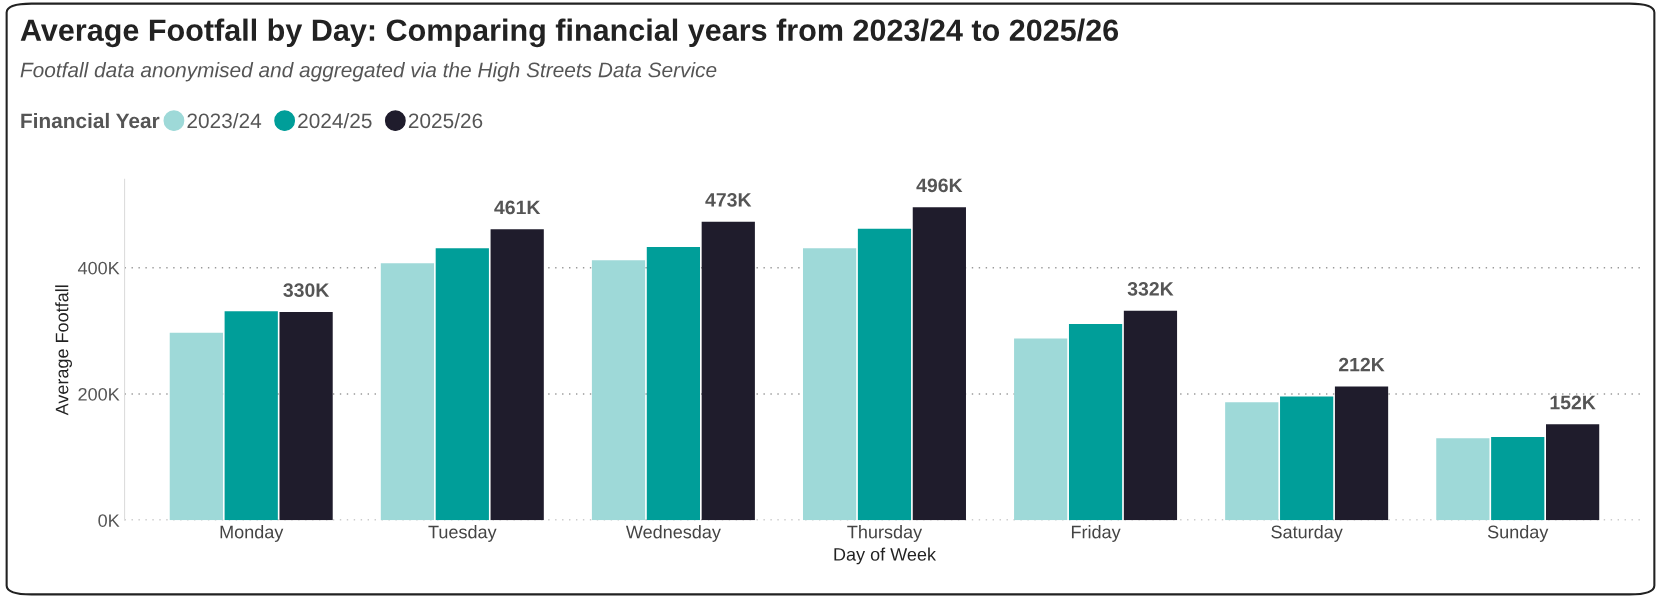 The height and width of the screenshot is (598, 1661). What do you see at coordinates (224, 120) in the screenshot?
I see `legend-label: 2023/24` at bounding box center [224, 120].